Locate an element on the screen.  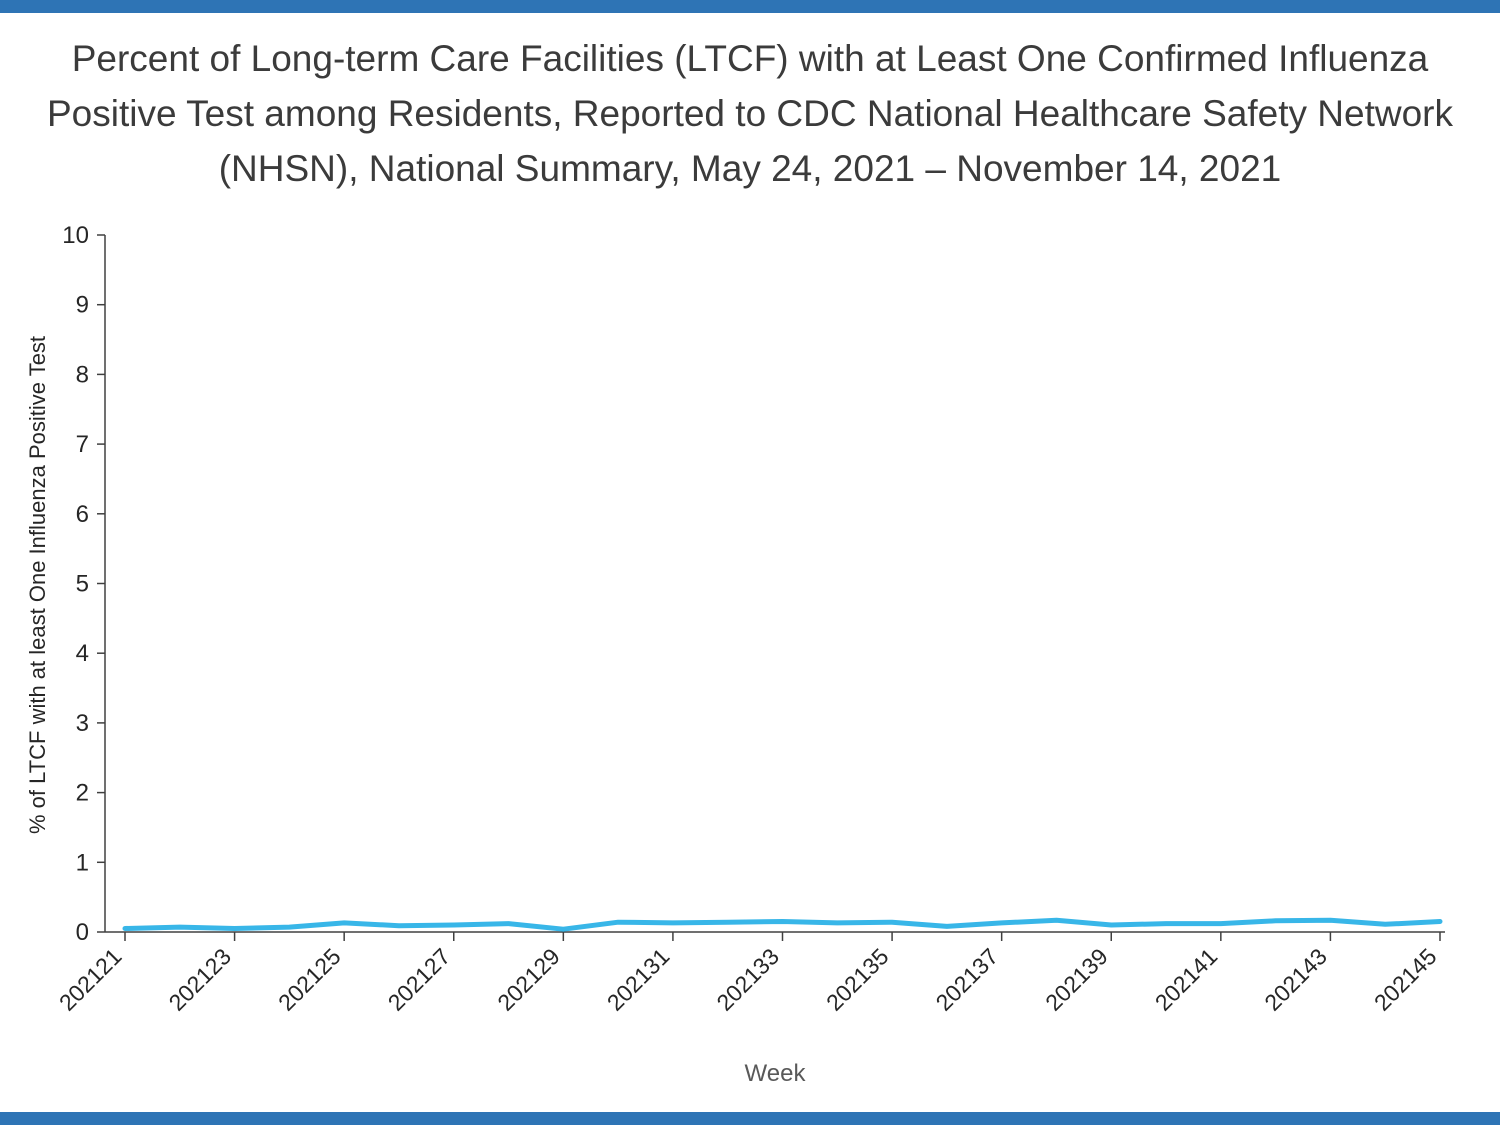
top-accent-bar is located at coordinates (750, 6).